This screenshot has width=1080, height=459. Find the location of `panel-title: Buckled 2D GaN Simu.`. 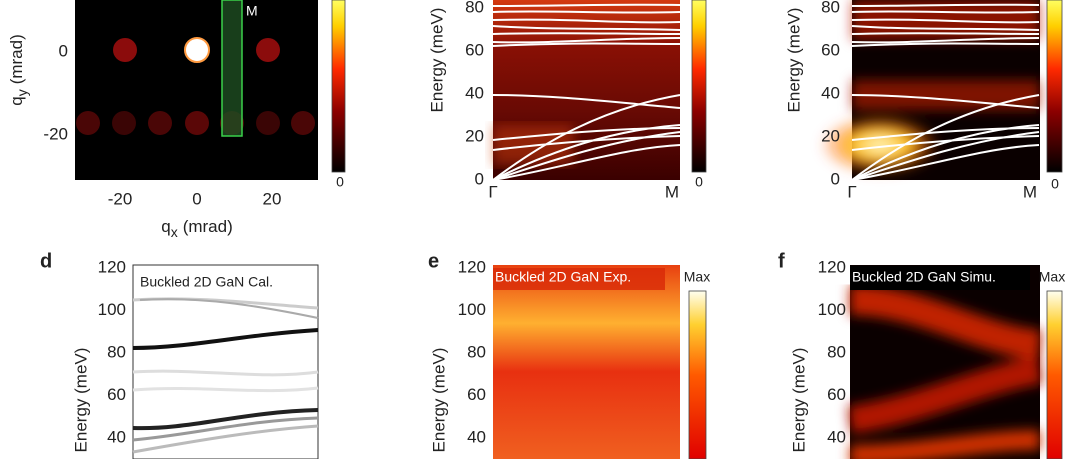

panel-title: Buckled 2D GaN Simu. is located at coordinates (924, 277).